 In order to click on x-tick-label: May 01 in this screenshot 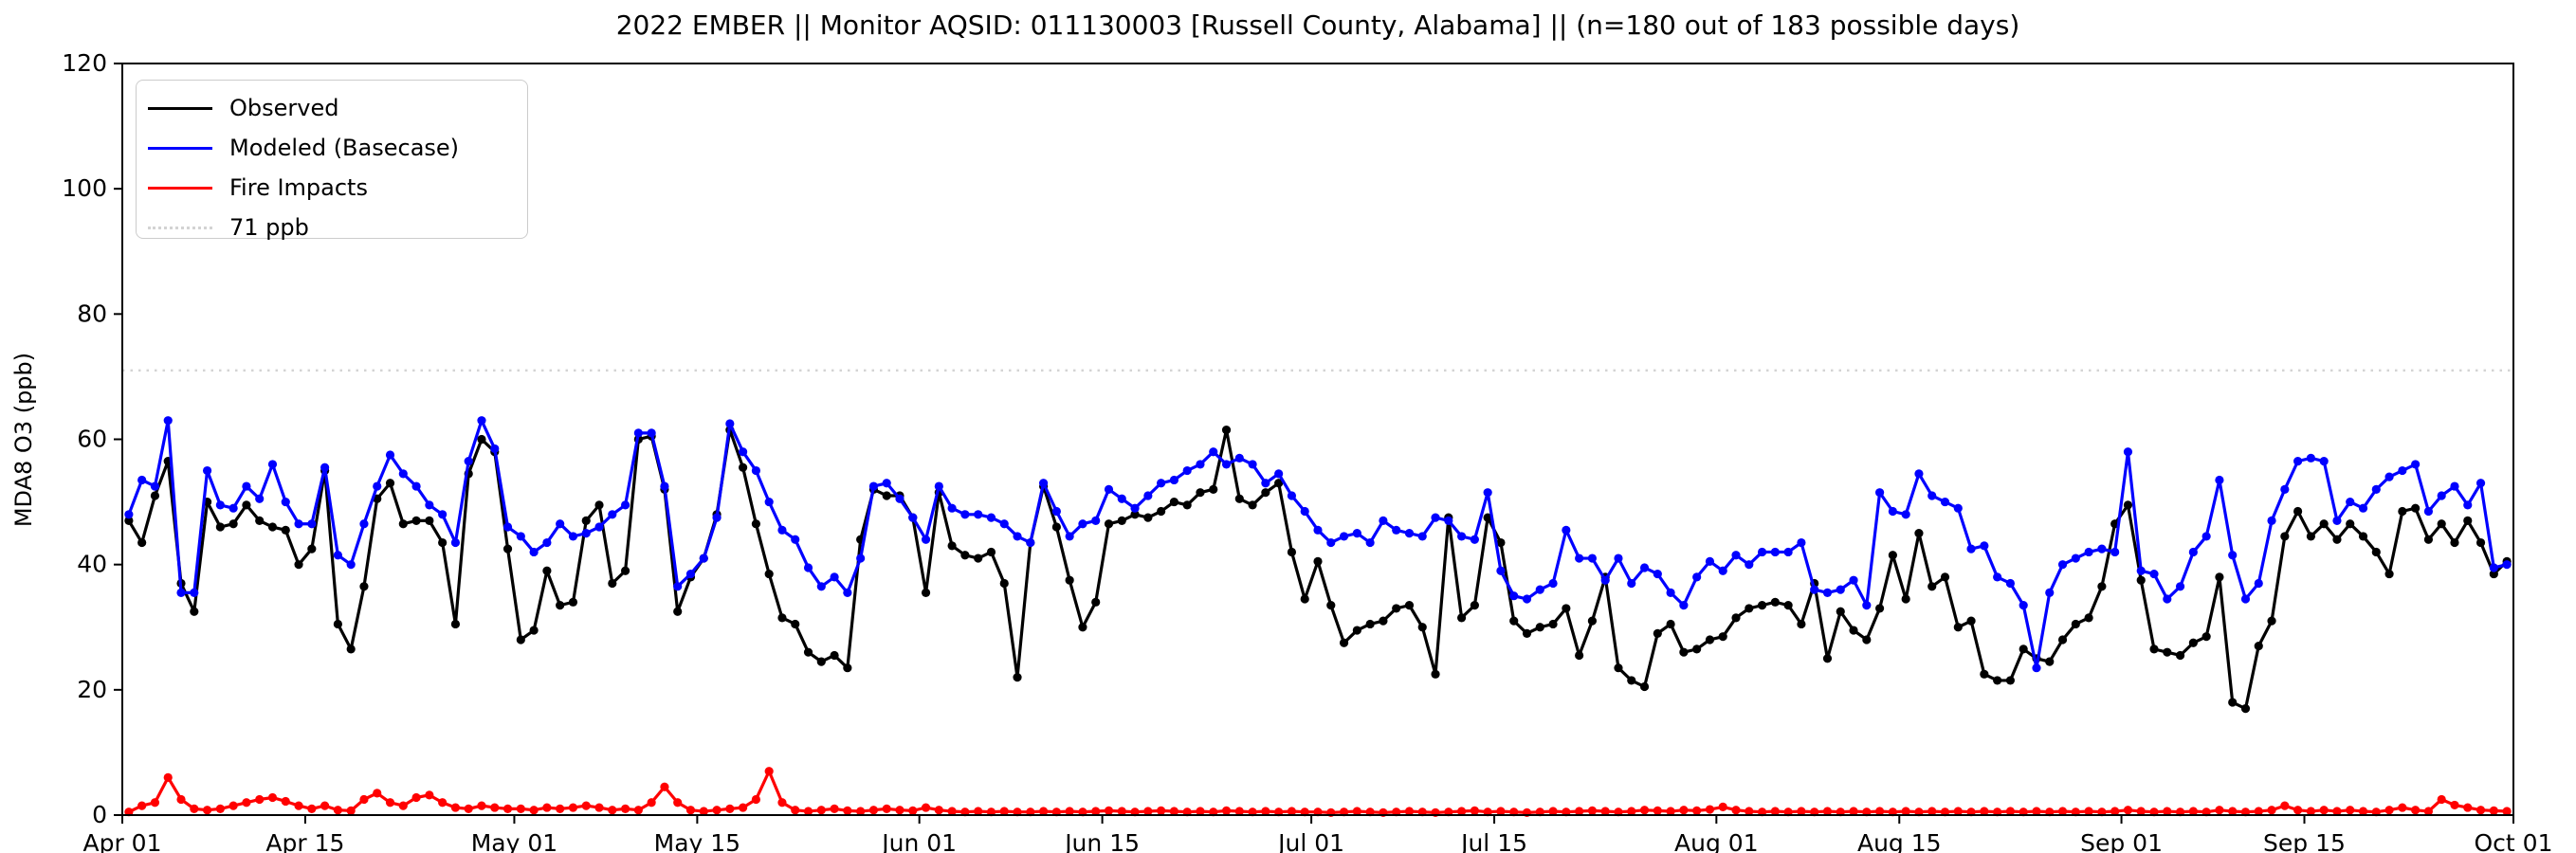, I will do `click(514, 841)`.